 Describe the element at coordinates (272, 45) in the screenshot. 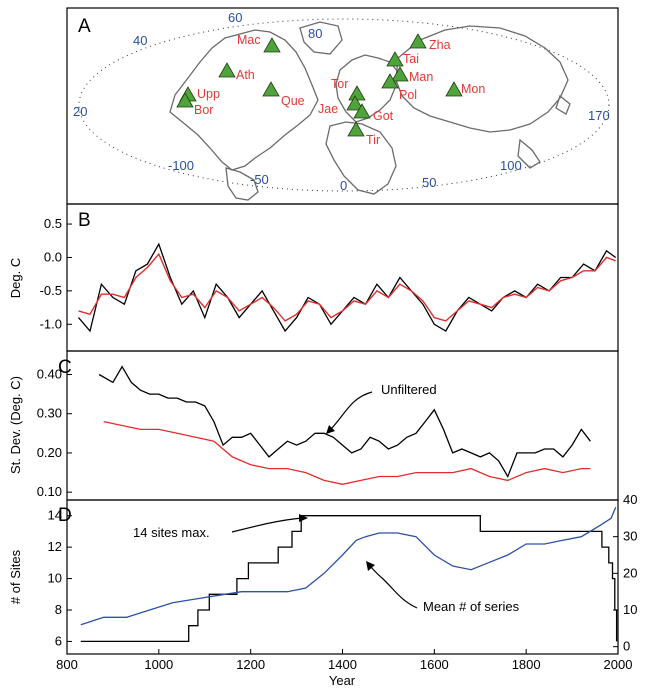

I see `site-marker-mac` at that location.